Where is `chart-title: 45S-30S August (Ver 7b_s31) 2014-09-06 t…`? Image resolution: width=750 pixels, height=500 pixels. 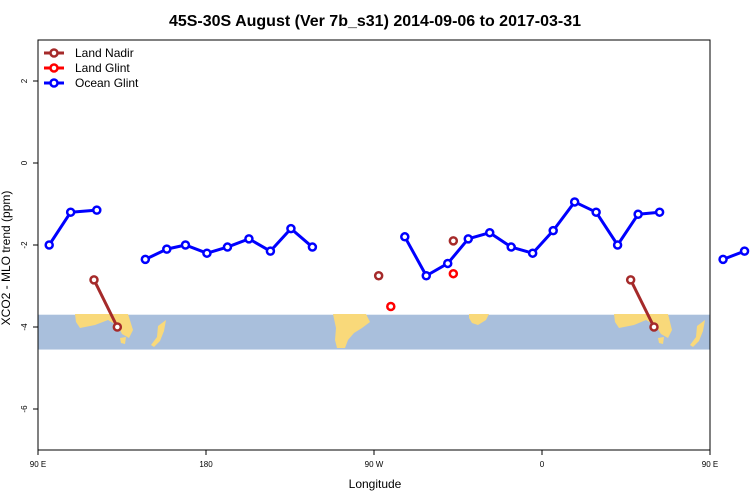
chart-title: 45S-30S August (Ver 7b_s31) 2014-09-06 t… is located at coordinates (375, 21).